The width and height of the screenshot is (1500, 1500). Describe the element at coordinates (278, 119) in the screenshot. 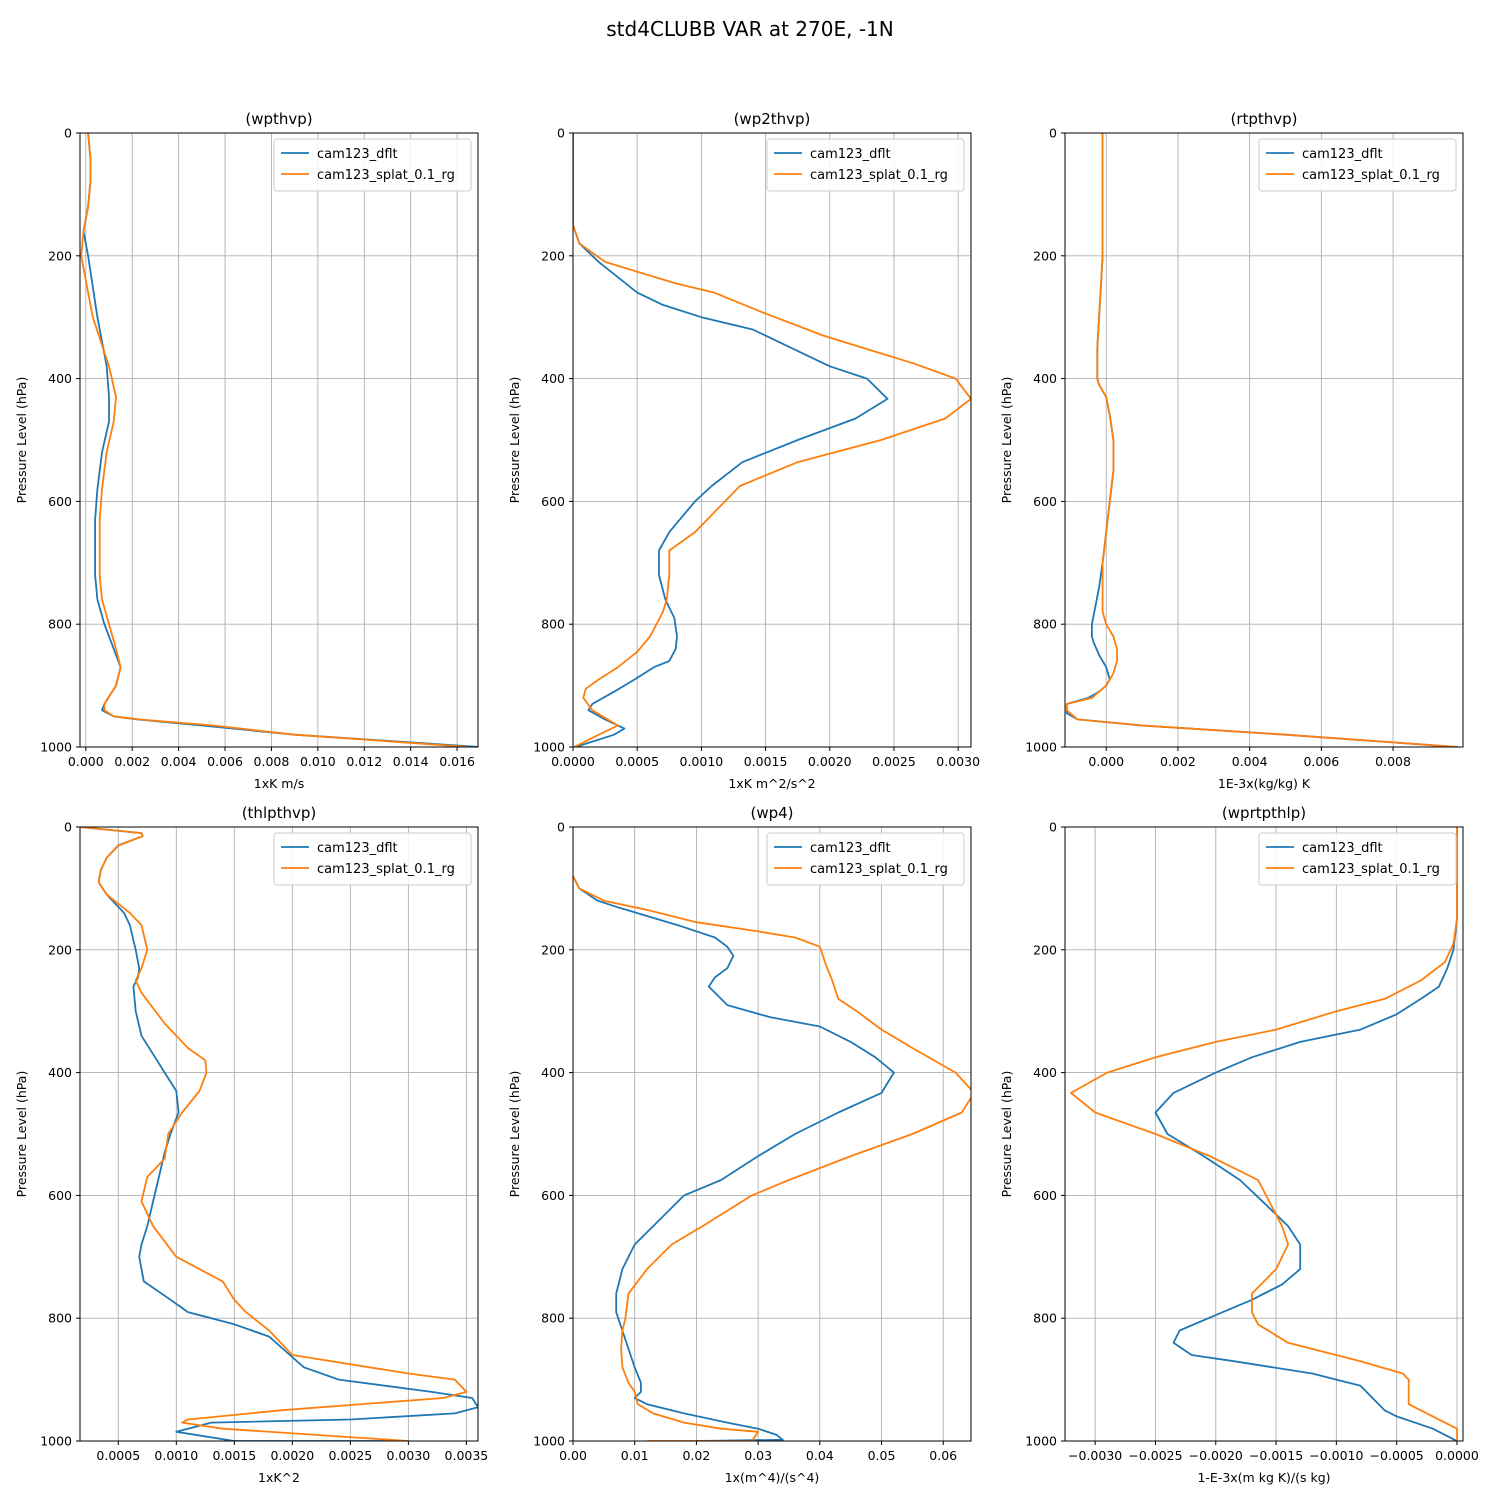

I see `panel-title: (wpthvp)` at that location.